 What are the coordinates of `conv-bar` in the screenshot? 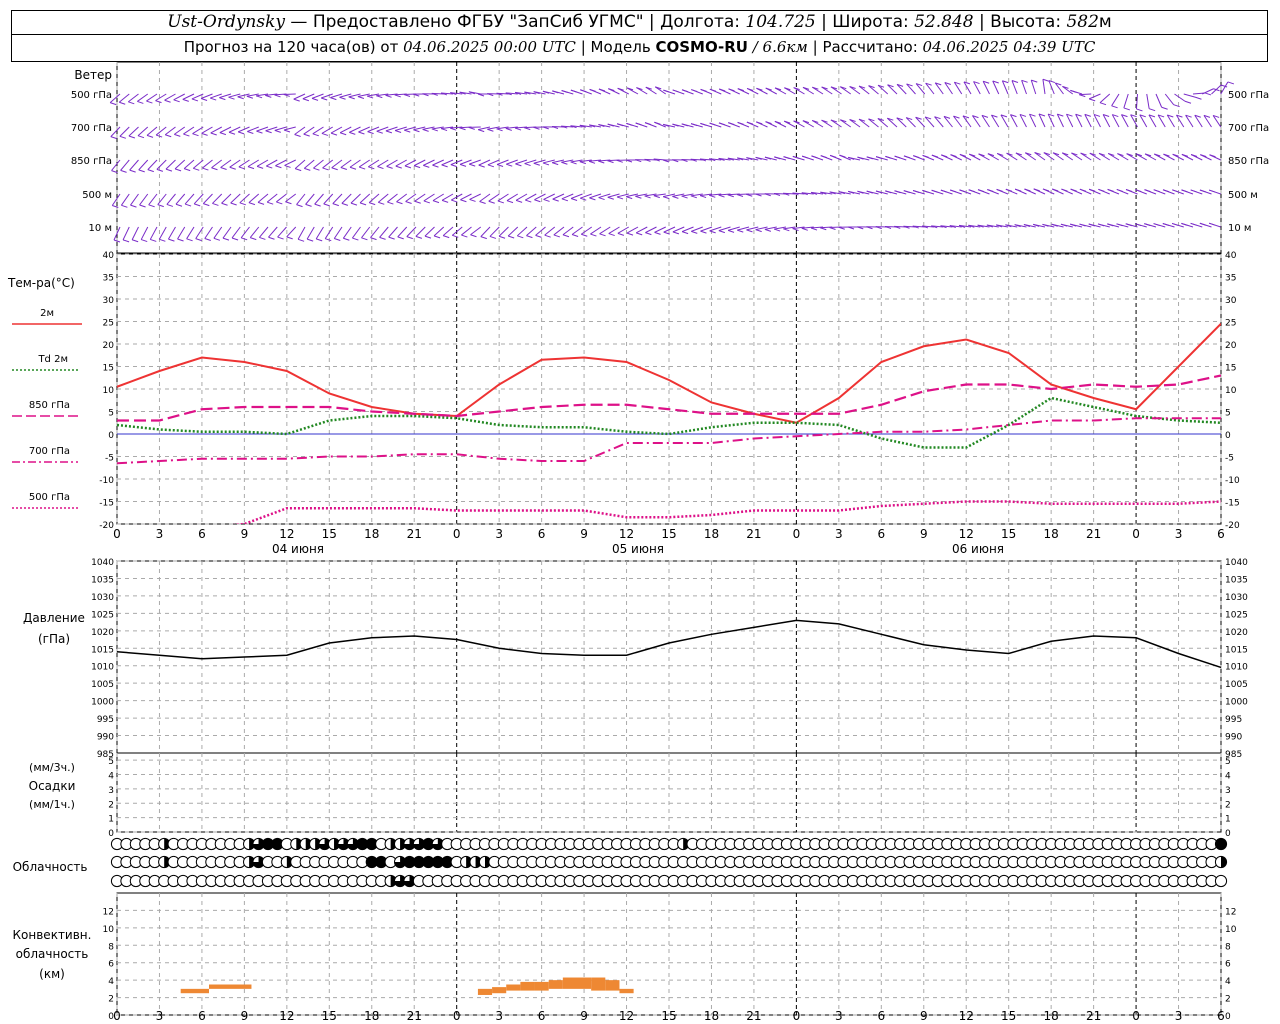 It's located at (612, 985).